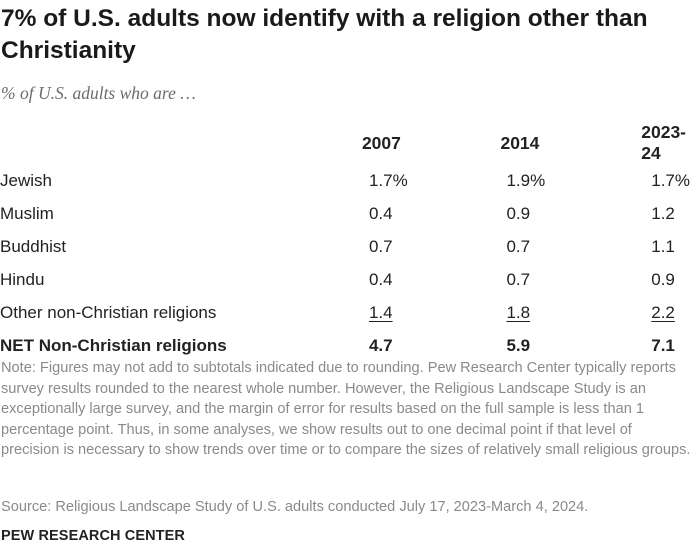  What do you see at coordinates (518, 312) in the screenshot?
I see `underlined-value: 1.8` at bounding box center [518, 312].